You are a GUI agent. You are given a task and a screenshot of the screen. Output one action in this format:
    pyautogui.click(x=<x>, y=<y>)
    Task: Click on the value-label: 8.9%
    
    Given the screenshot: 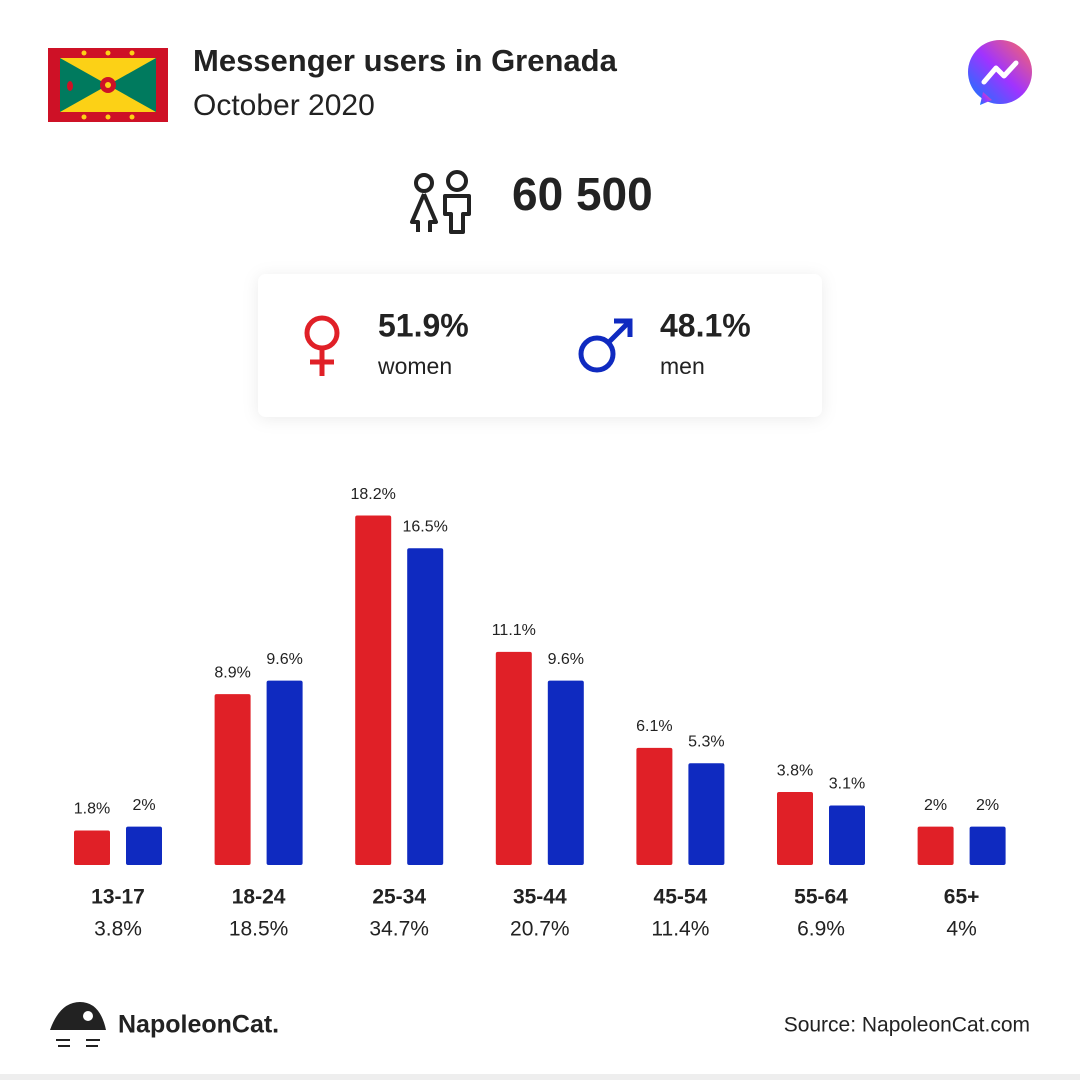 What is the action you would take?
    pyautogui.click(x=232, y=672)
    